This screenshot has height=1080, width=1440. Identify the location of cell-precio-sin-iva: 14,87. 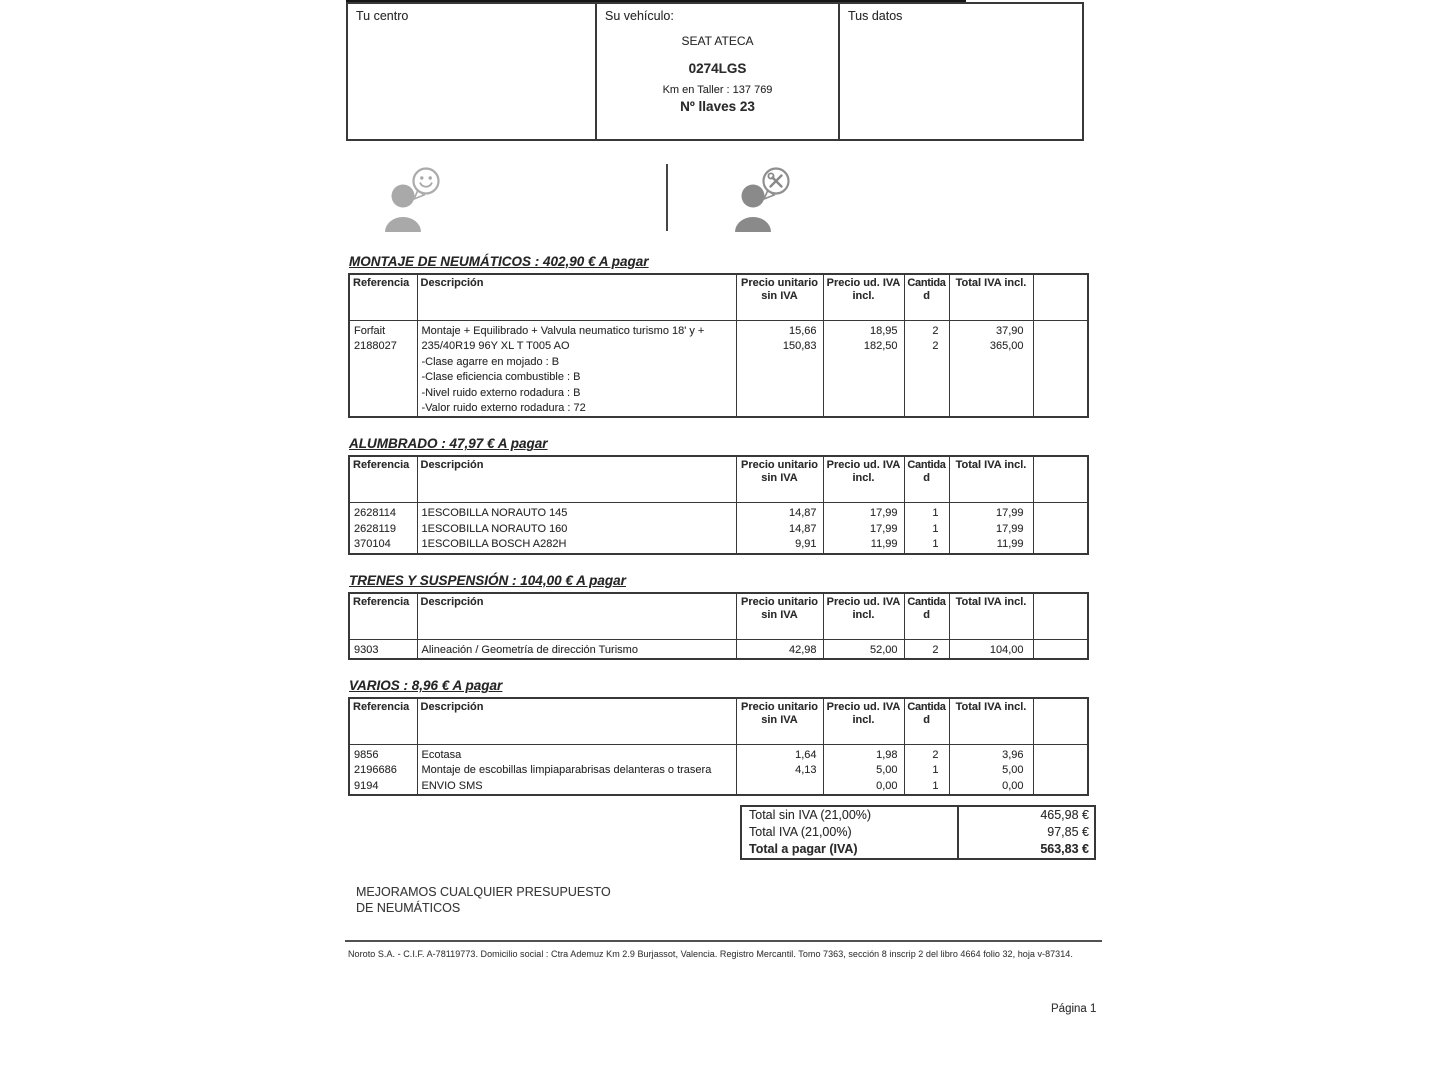
(779, 529).